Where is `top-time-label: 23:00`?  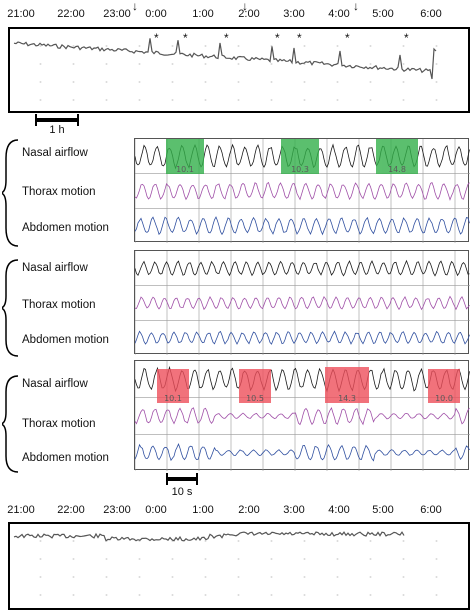 top-time-label: 23:00 is located at coordinates (117, 14).